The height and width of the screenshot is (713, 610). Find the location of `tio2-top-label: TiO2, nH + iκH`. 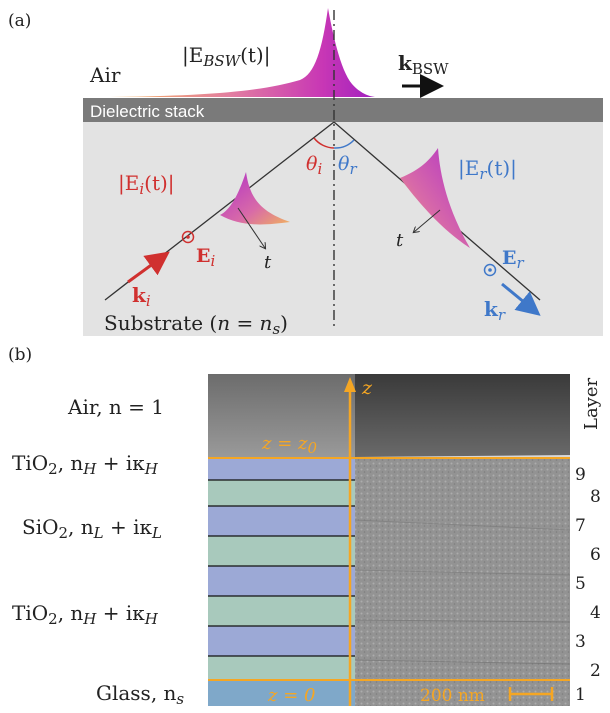

tio2-top-label: TiO2, nH + iκH is located at coordinates (85, 464).